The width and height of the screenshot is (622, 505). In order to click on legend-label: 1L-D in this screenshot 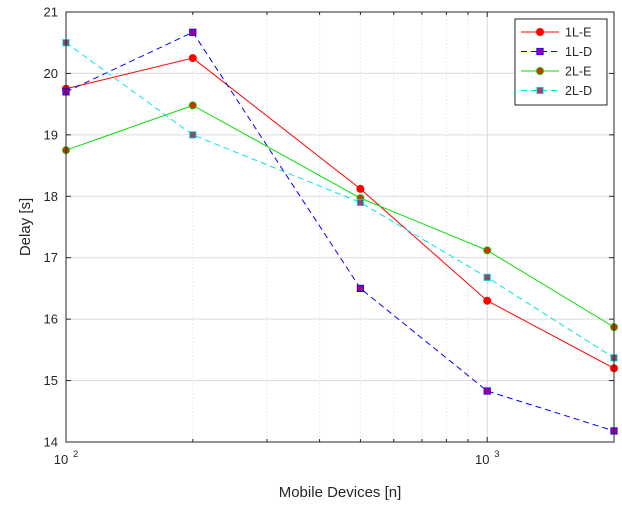, I will do `click(578, 52)`.